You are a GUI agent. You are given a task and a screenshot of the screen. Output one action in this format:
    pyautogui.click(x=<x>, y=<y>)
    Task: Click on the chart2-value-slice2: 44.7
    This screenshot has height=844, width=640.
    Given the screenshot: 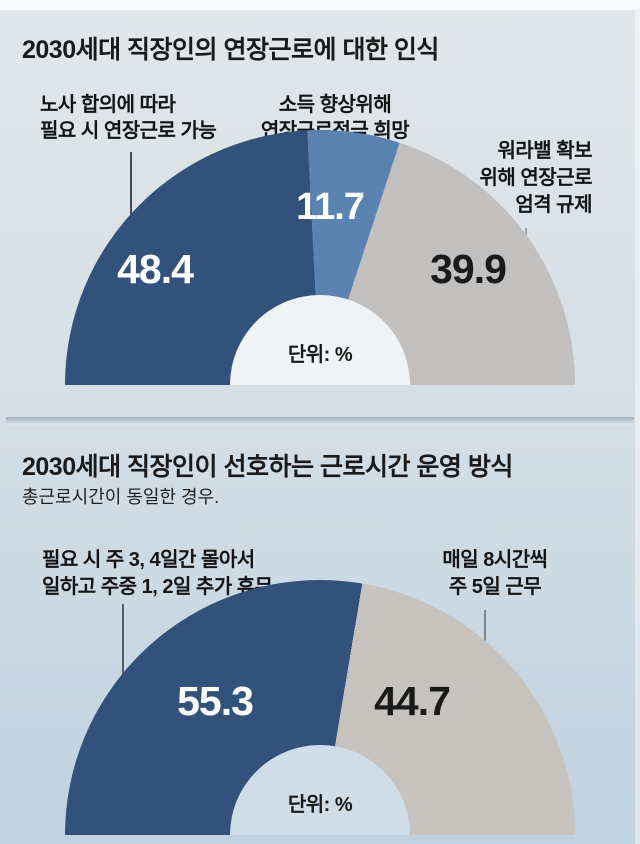 What is the action you would take?
    pyautogui.click(x=412, y=701)
    